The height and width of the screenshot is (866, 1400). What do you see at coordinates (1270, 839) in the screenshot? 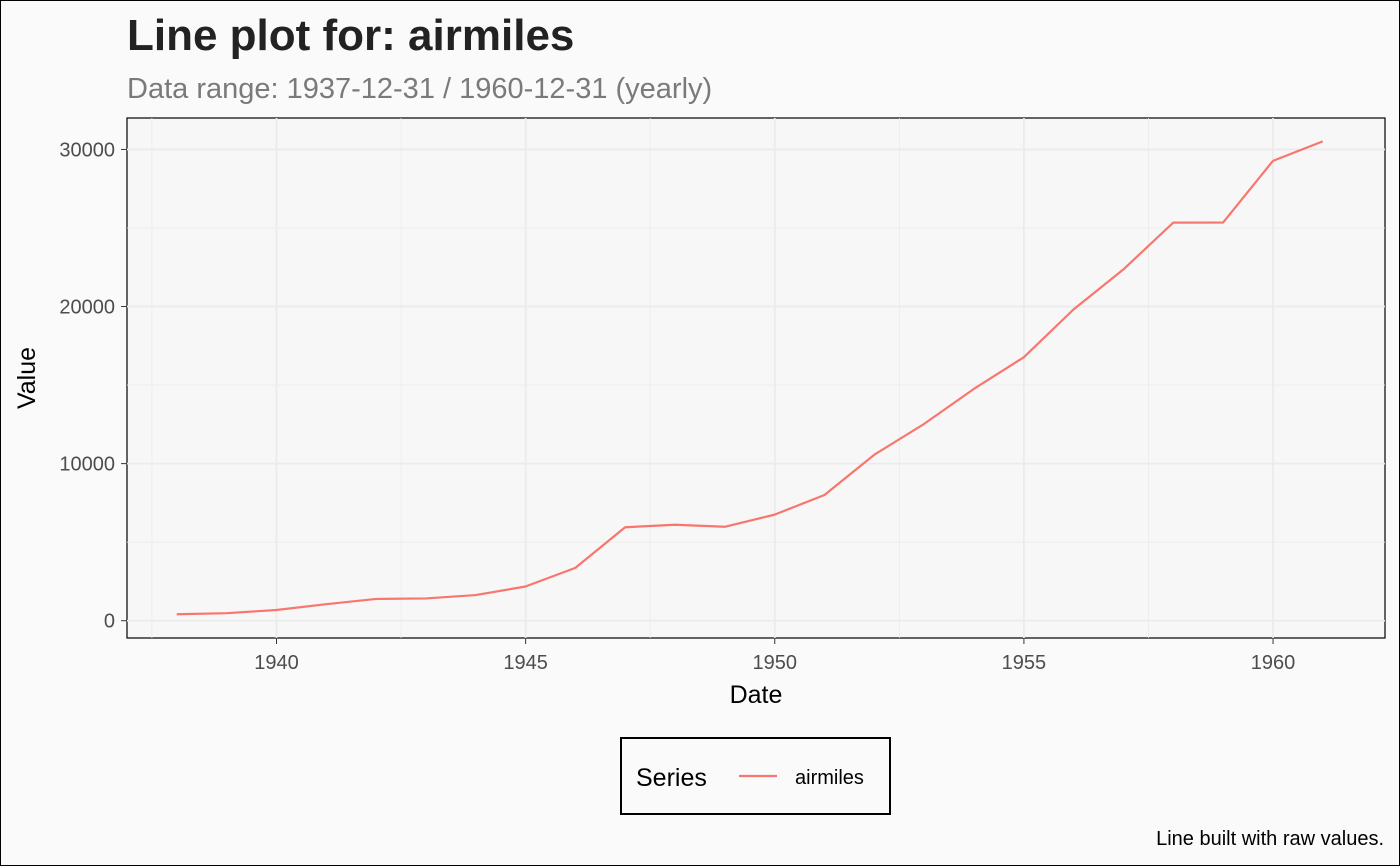
I see `chart-caption: Line built with raw values.` at bounding box center [1270, 839].